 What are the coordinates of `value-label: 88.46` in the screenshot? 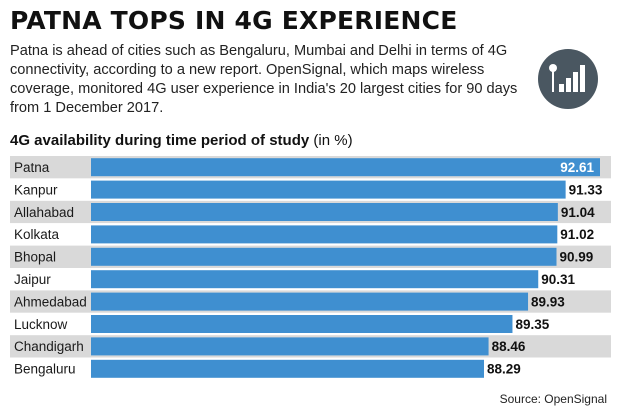 It's located at (509, 346).